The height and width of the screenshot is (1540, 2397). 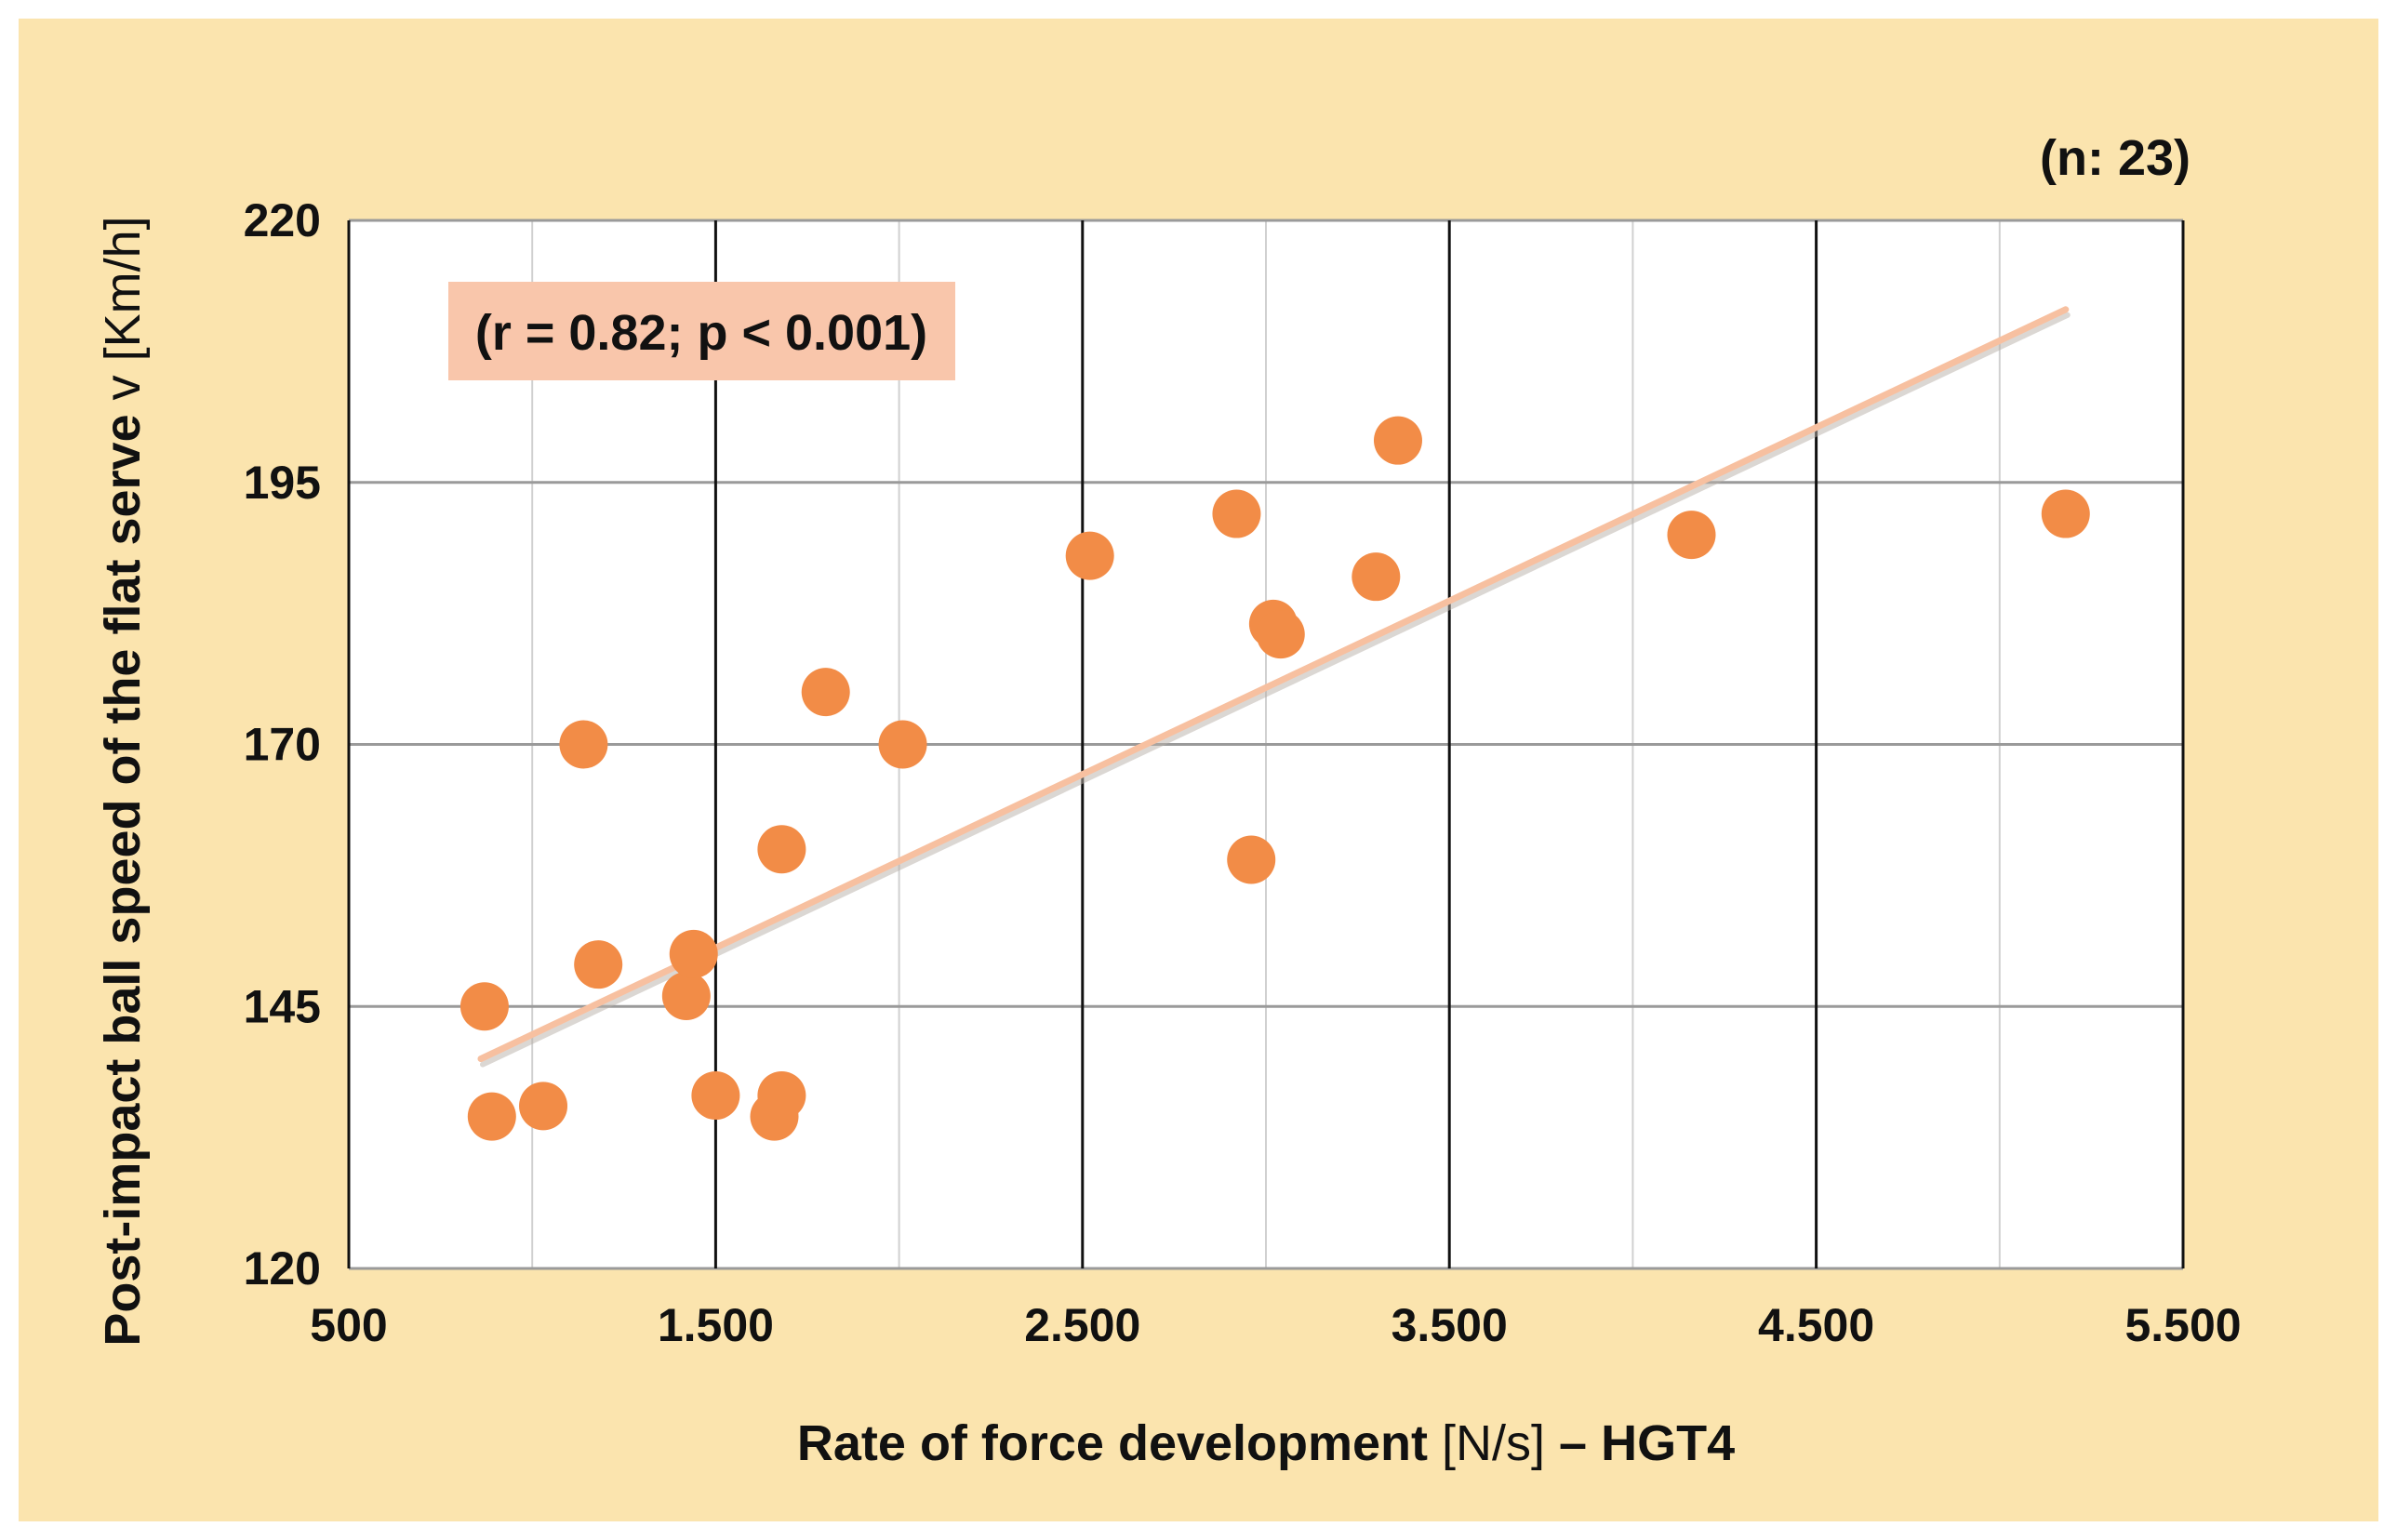 I want to click on y-tick-label: 170, so click(x=282, y=745).